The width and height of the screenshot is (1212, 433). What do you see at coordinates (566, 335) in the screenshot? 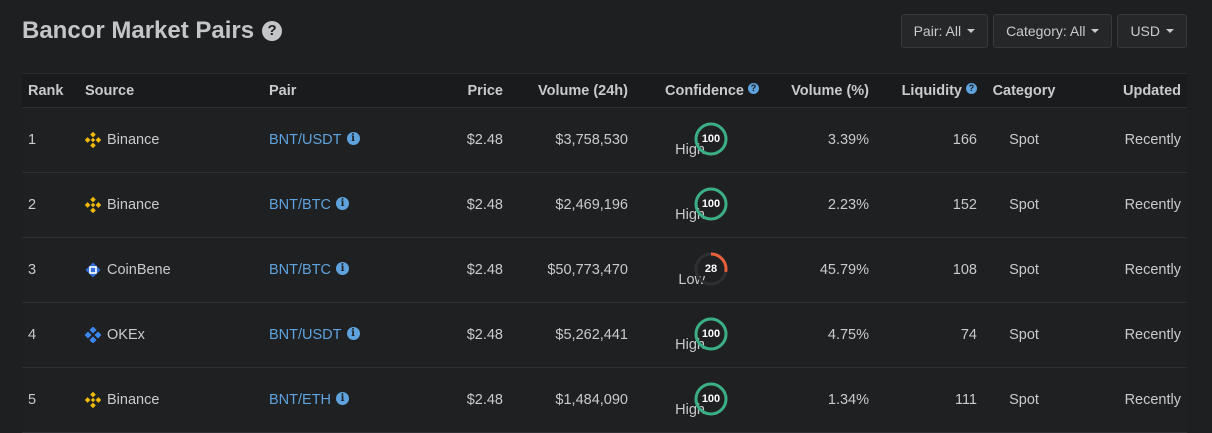
I see `volume-cell: $5,262,441` at bounding box center [566, 335].